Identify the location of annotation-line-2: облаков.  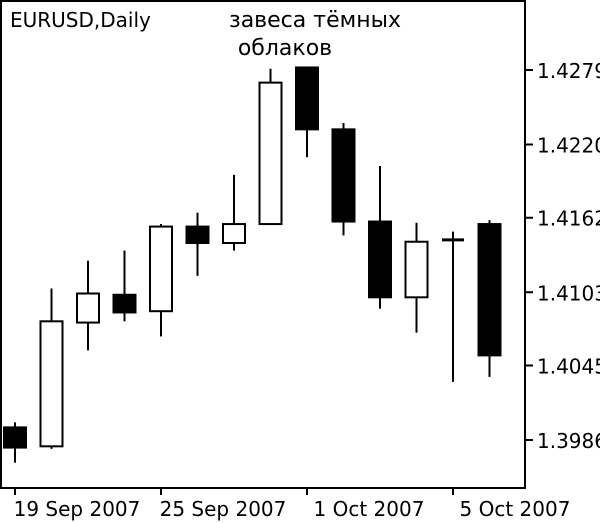
(285, 48).